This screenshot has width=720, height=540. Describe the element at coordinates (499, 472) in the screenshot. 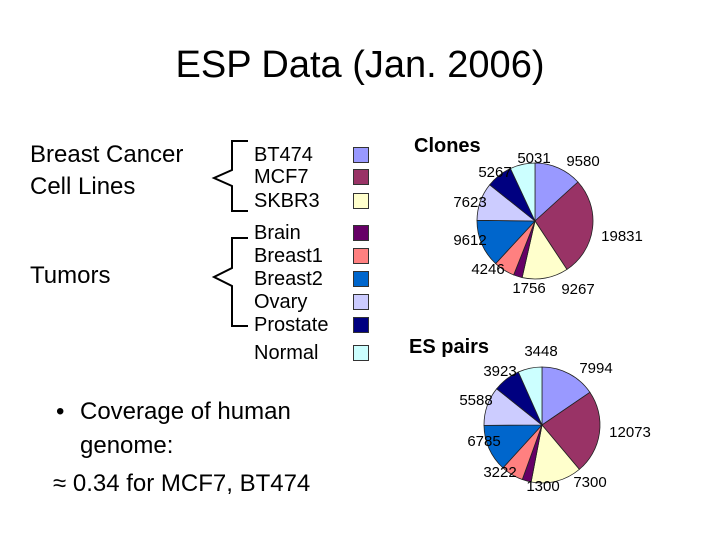

I see `data-label-breast1: 3222` at that location.